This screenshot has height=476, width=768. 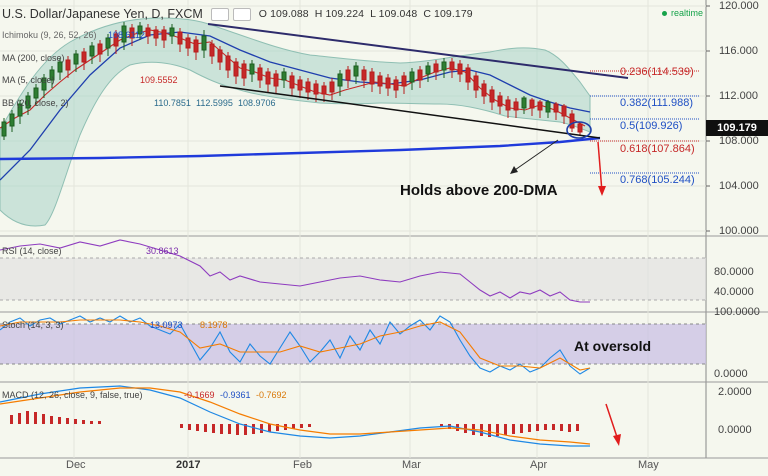 What do you see at coordinates (418, 51) in the screenshot?
I see `upper-trendline` at bounding box center [418, 51].